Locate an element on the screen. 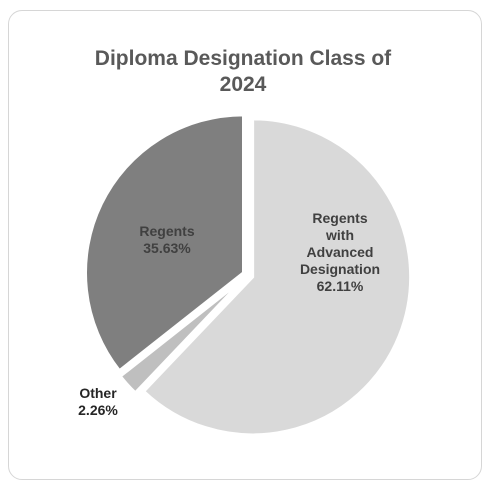 This screenshot has height=480, width=486. slice-label-regents-with-advanced-designation: Regents with Advanced Designation 62.11% is located at coordinates (340, 252).